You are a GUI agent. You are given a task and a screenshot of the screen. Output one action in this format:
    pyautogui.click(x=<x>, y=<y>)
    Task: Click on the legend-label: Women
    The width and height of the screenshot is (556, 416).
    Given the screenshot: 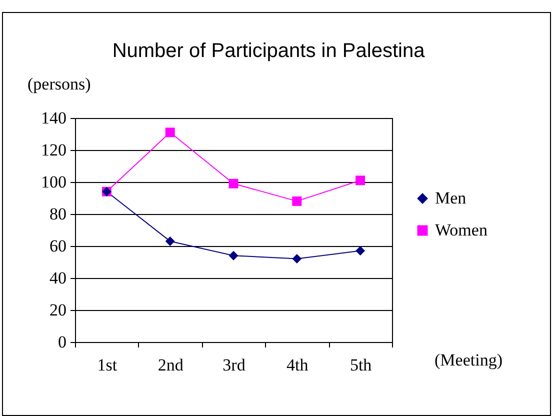 What is the action you would take?
    pyautogui.click(x=461, y=230)
    